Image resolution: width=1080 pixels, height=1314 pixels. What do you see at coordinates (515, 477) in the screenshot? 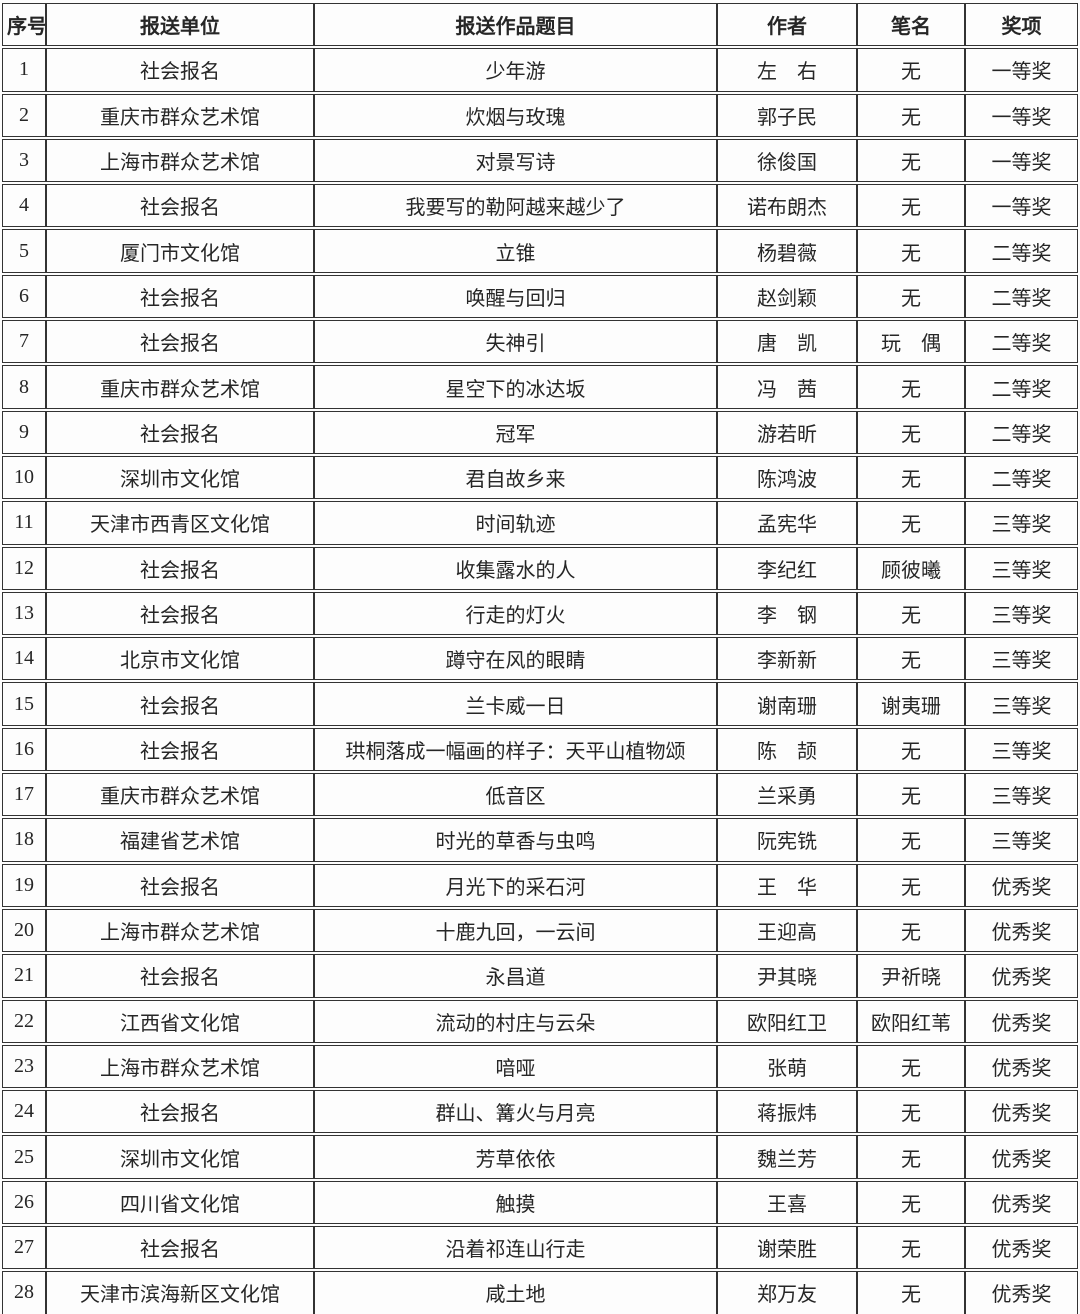
I see `cell-title: 君自故乡来` at bounding box center [515, 477].